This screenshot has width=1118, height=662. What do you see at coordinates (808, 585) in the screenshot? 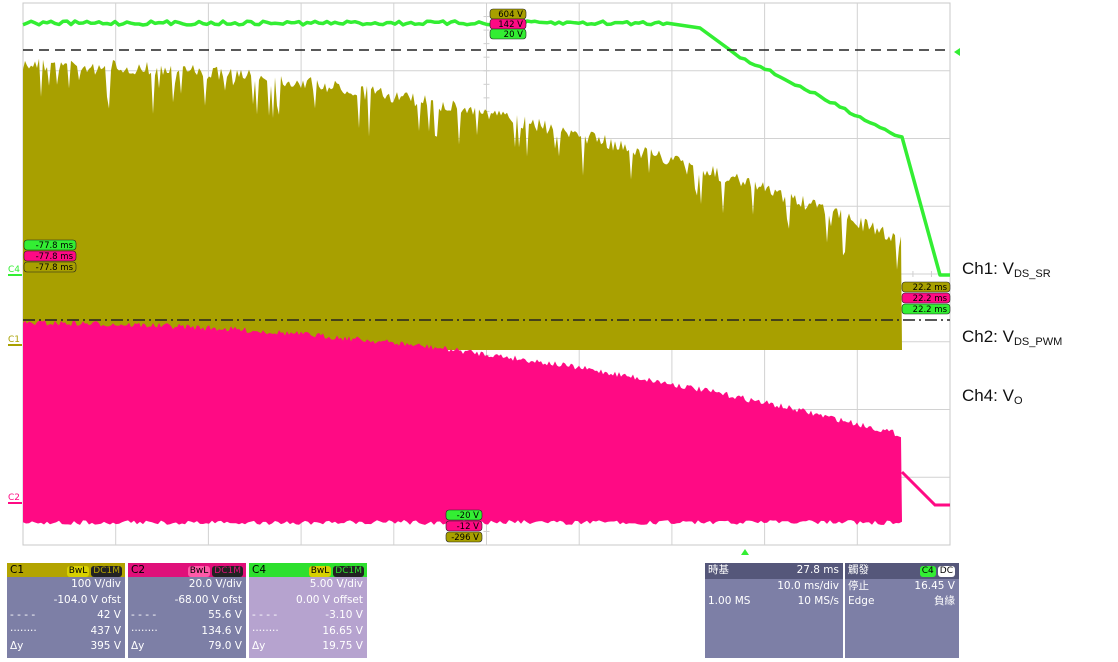
I see `timebase-div: 10.0 ms/div` at bounding box center [808, 585].